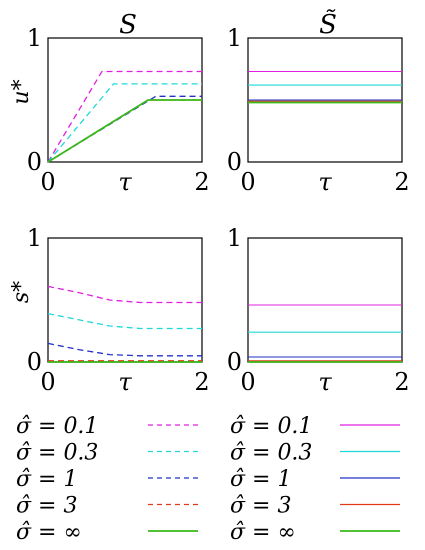 This screenshot has width=425, height=550. I want to click on y-axis-label: u*, so click(21, 91).